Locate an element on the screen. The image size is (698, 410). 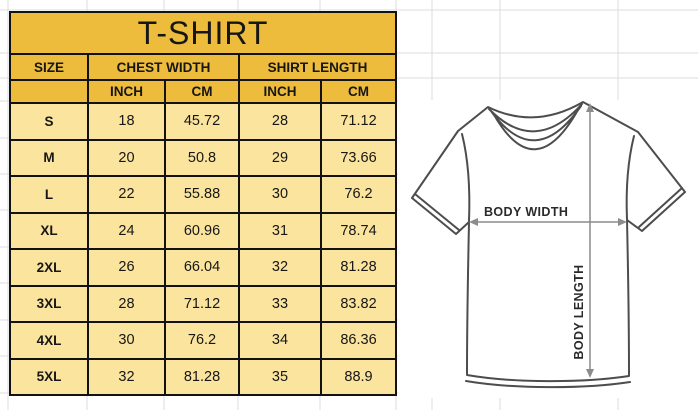
right-sleeve-seam is located at coordinates (630, 177).